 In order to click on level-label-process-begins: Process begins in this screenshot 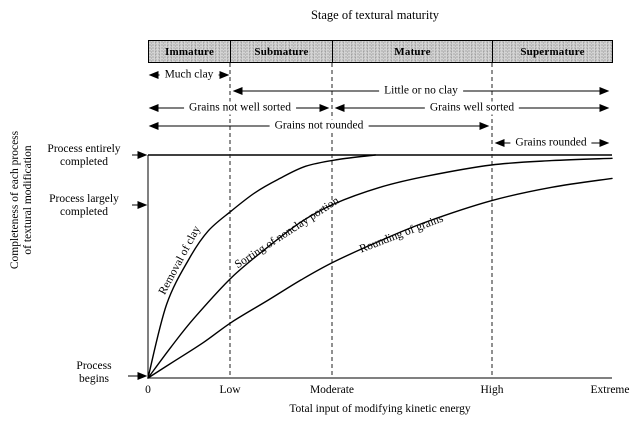, I will do `click(94, 372)`.